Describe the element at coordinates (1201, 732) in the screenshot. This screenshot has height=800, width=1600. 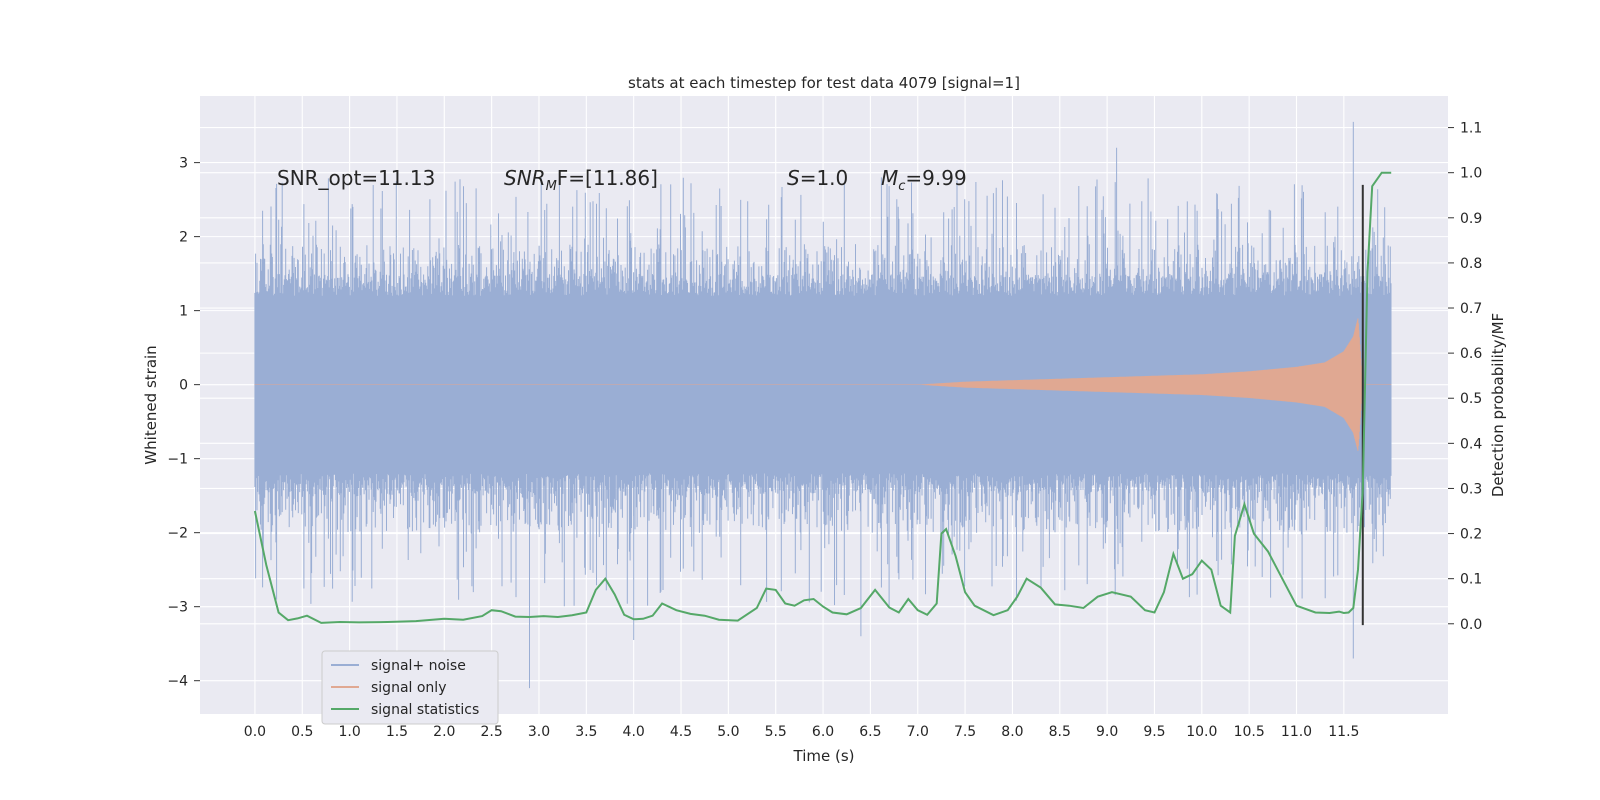
I see `x-tick-label: 10.0` at that location.